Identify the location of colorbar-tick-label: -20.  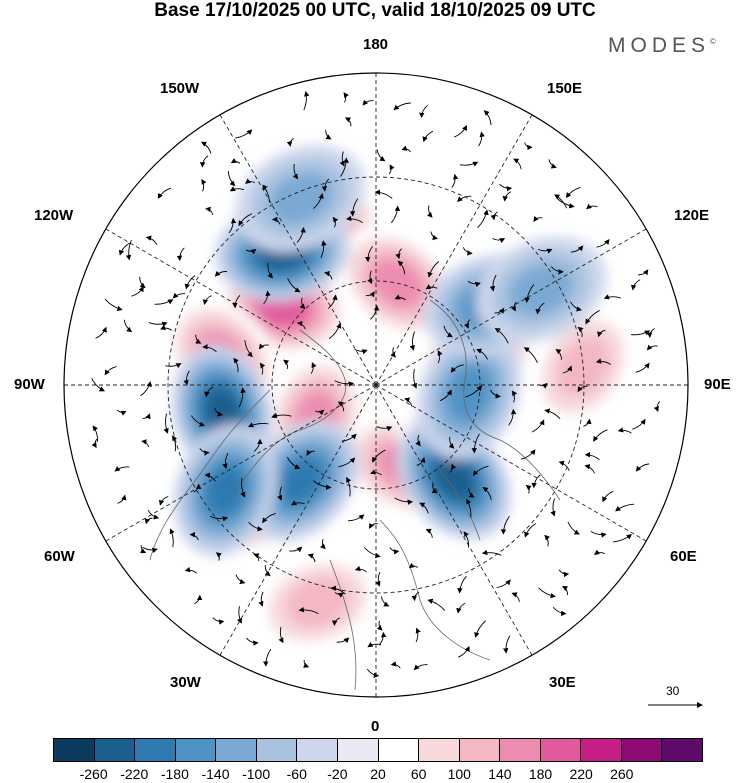
(337, 774).